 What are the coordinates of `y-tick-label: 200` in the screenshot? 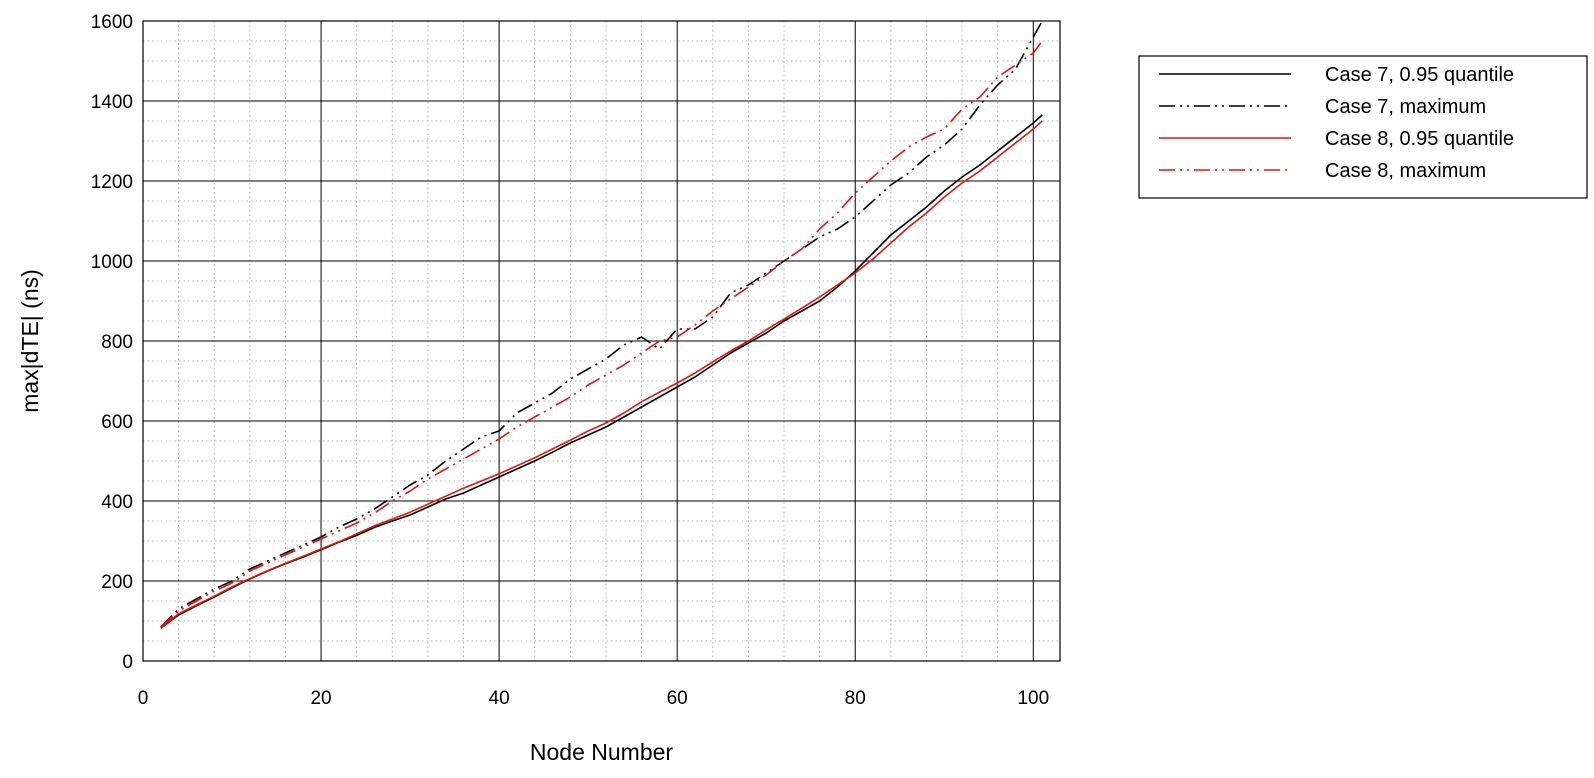 It's located at (117, 582).